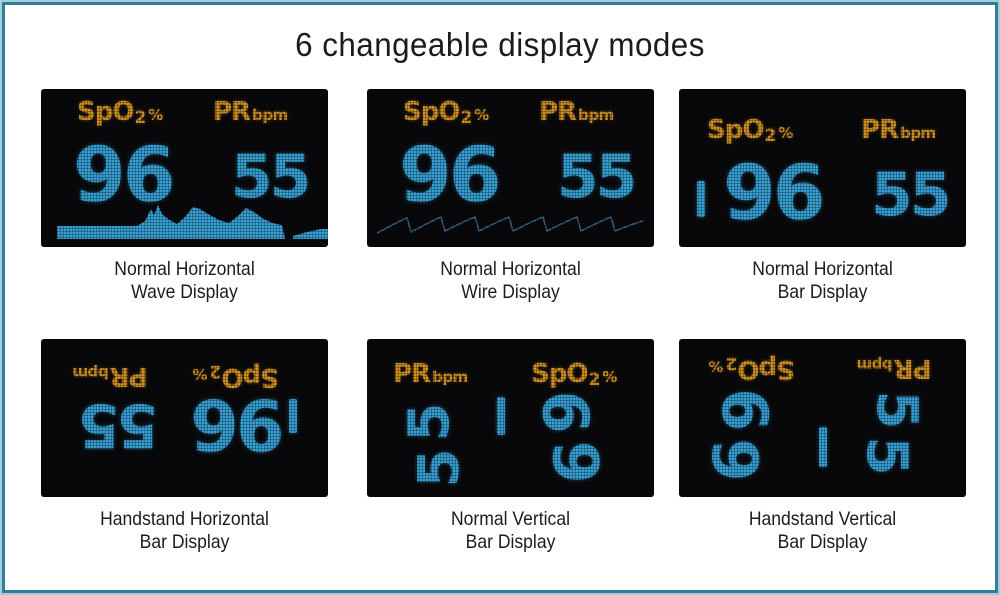  Describe the element at coordinates (239, 424) in the screenshot. I see `spo2-value-upside-down: 96` at that location.